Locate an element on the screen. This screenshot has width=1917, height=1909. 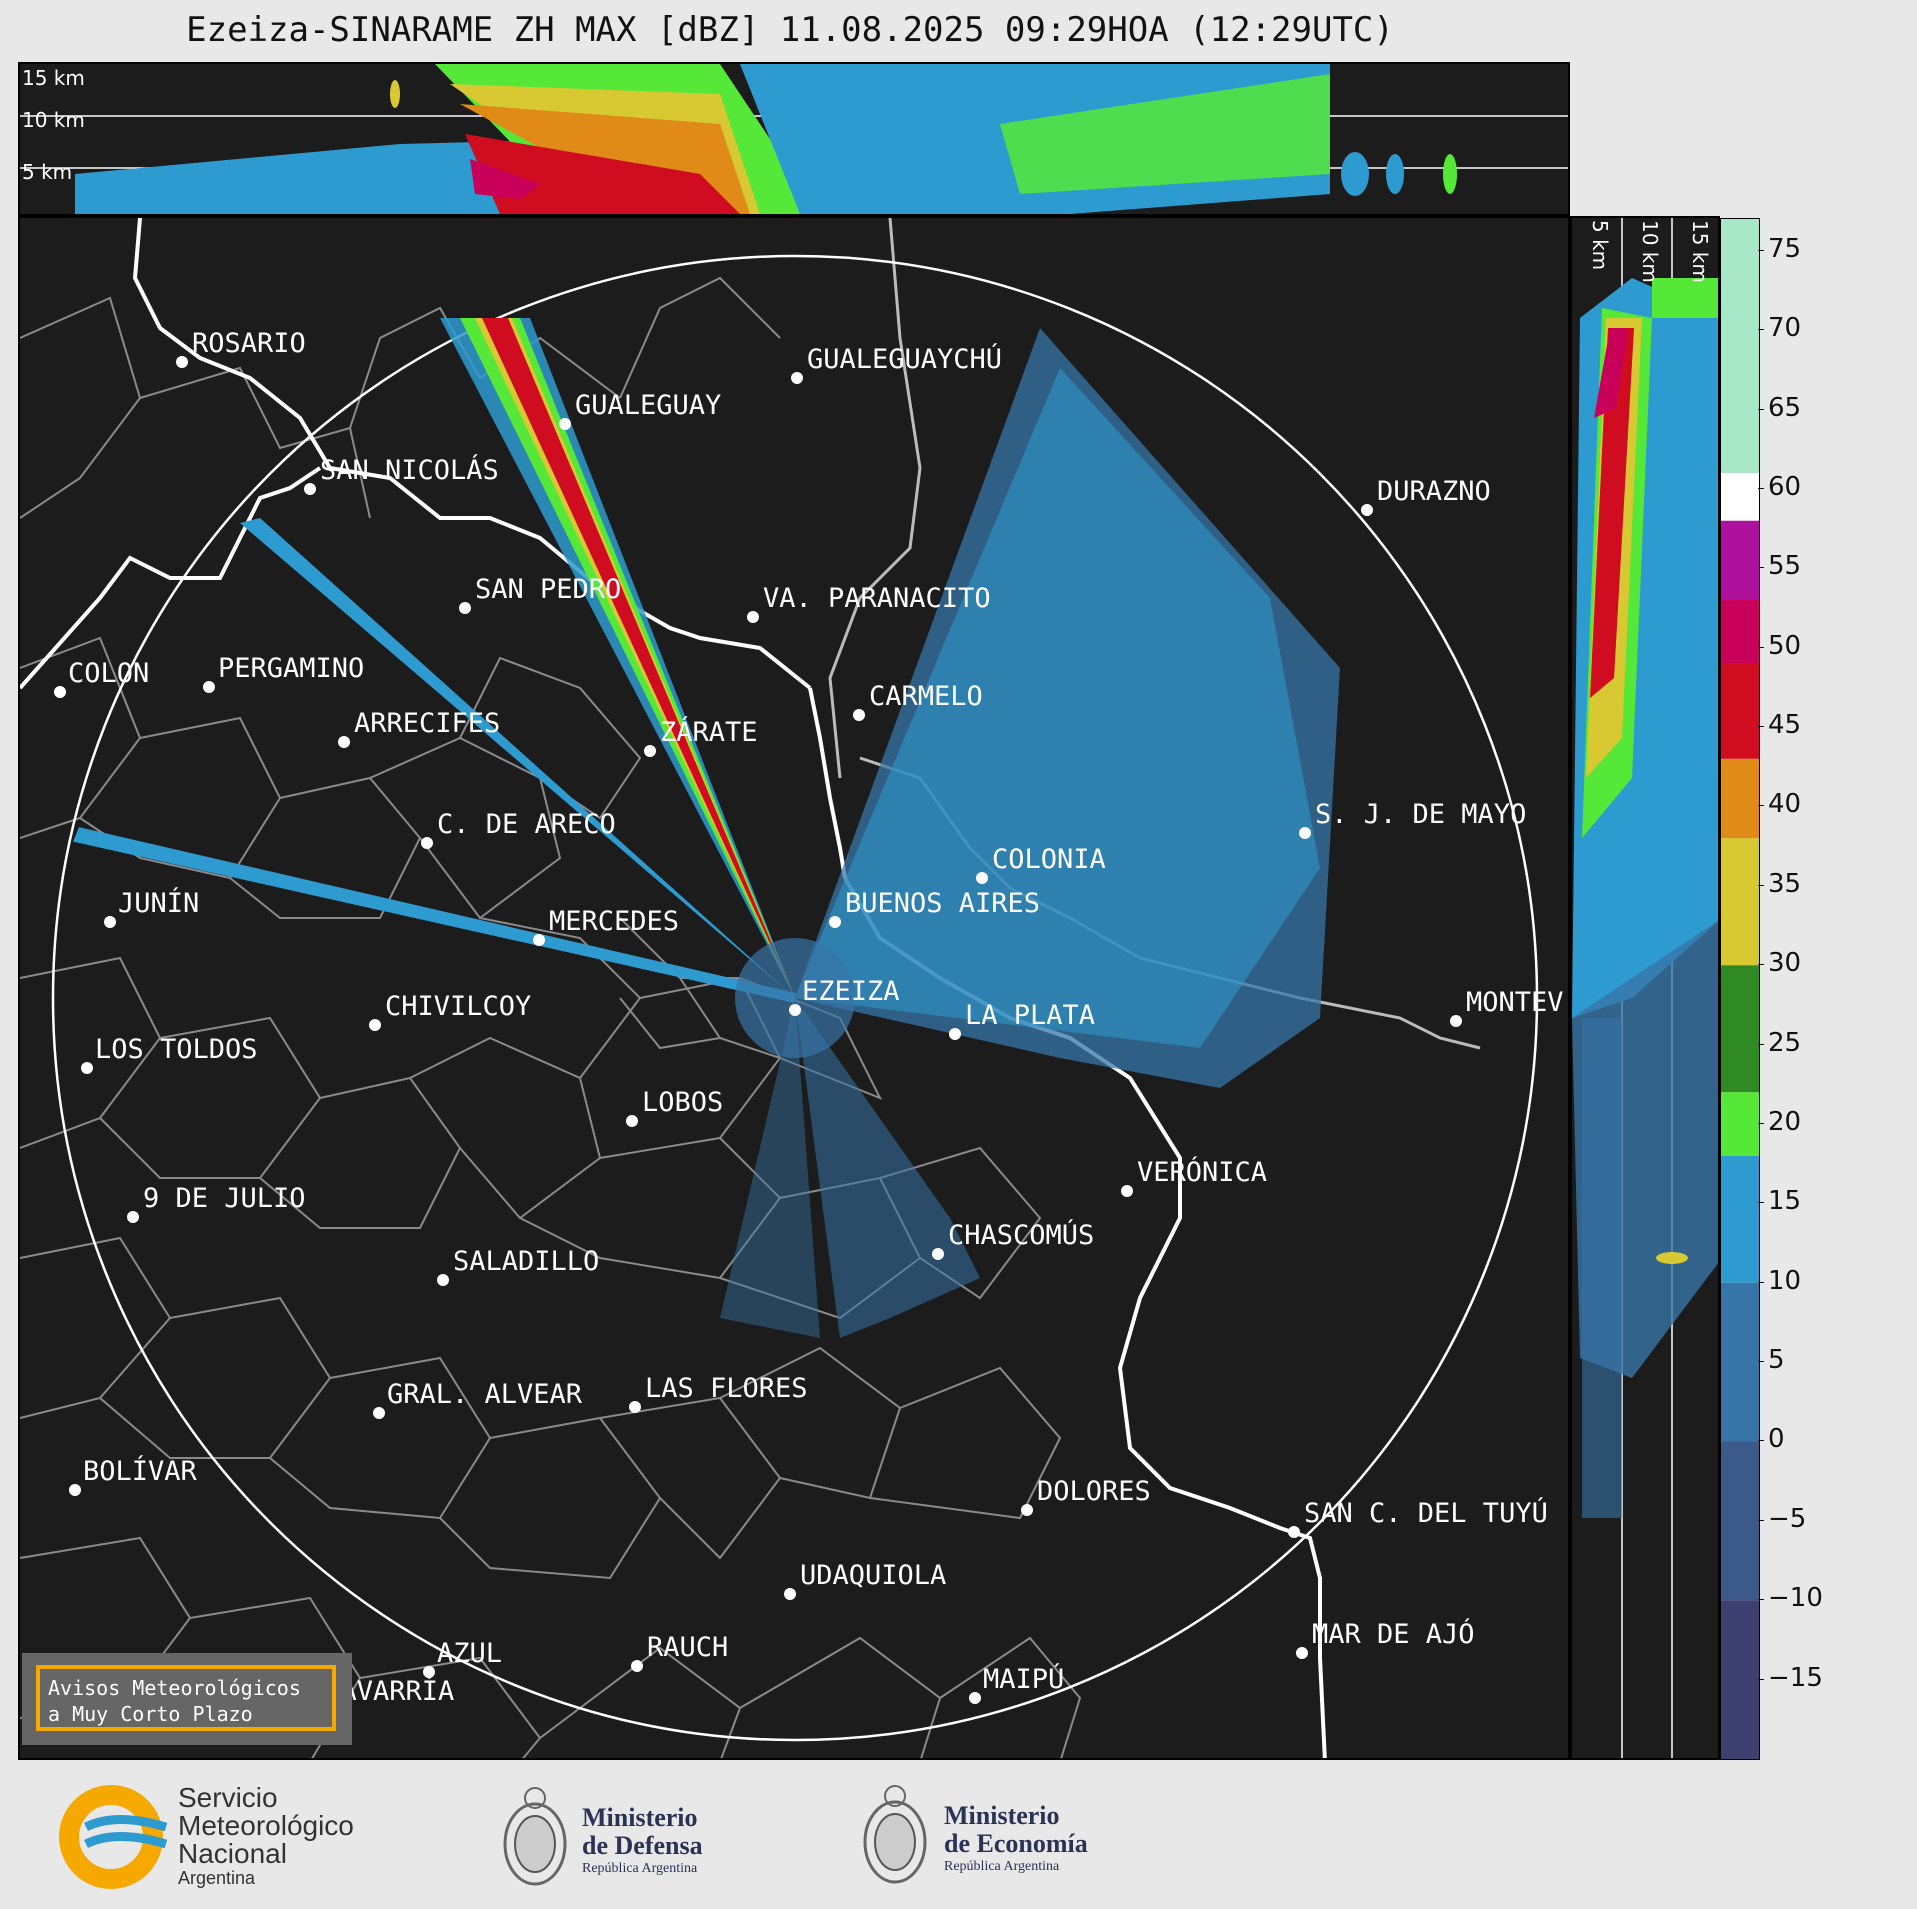
colorbar-tick-label: 65 is located at coordinates (1785, 407).